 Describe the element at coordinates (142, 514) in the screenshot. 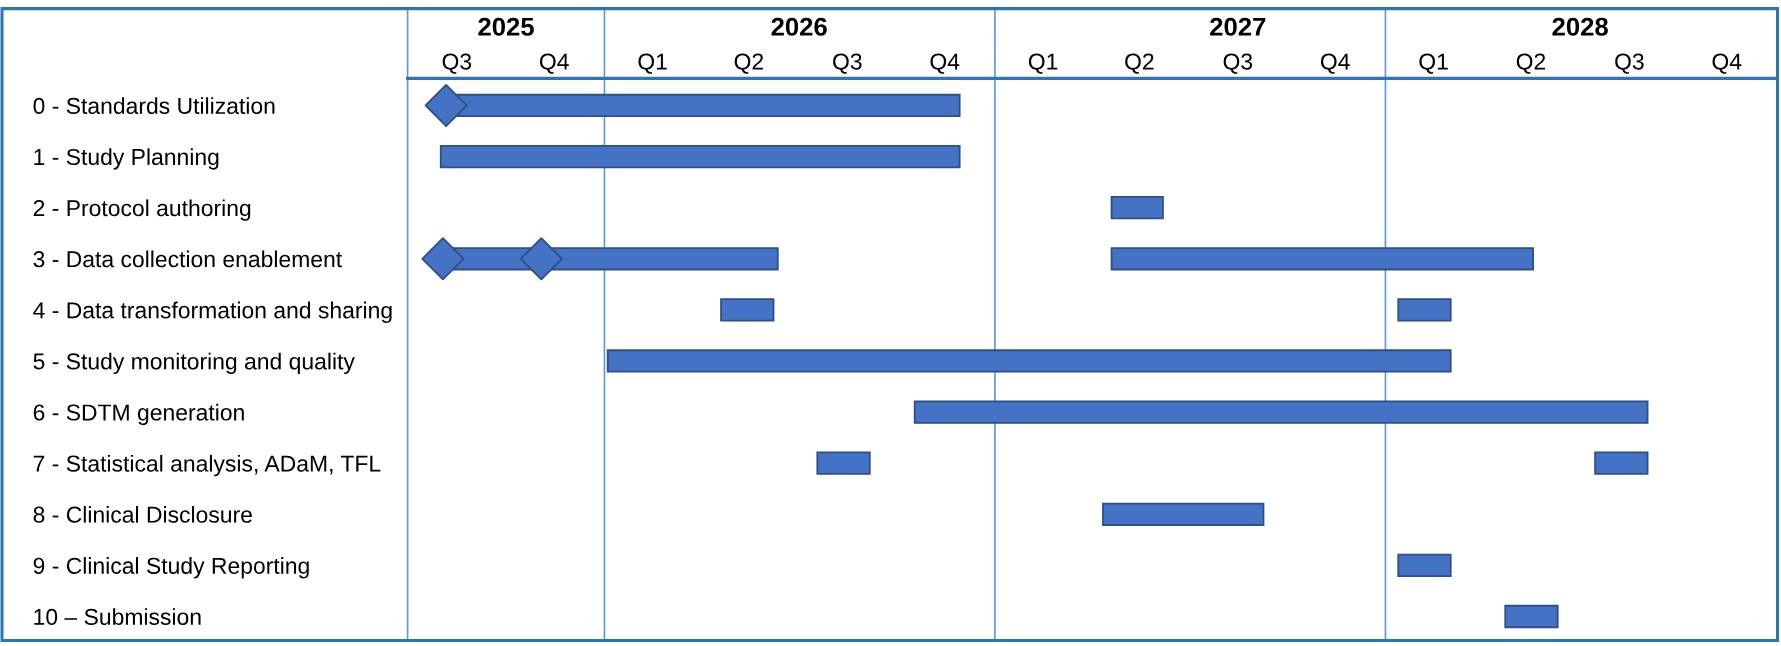

I see `y-tick-label: 8 - Clinical Disclosure` at that location.